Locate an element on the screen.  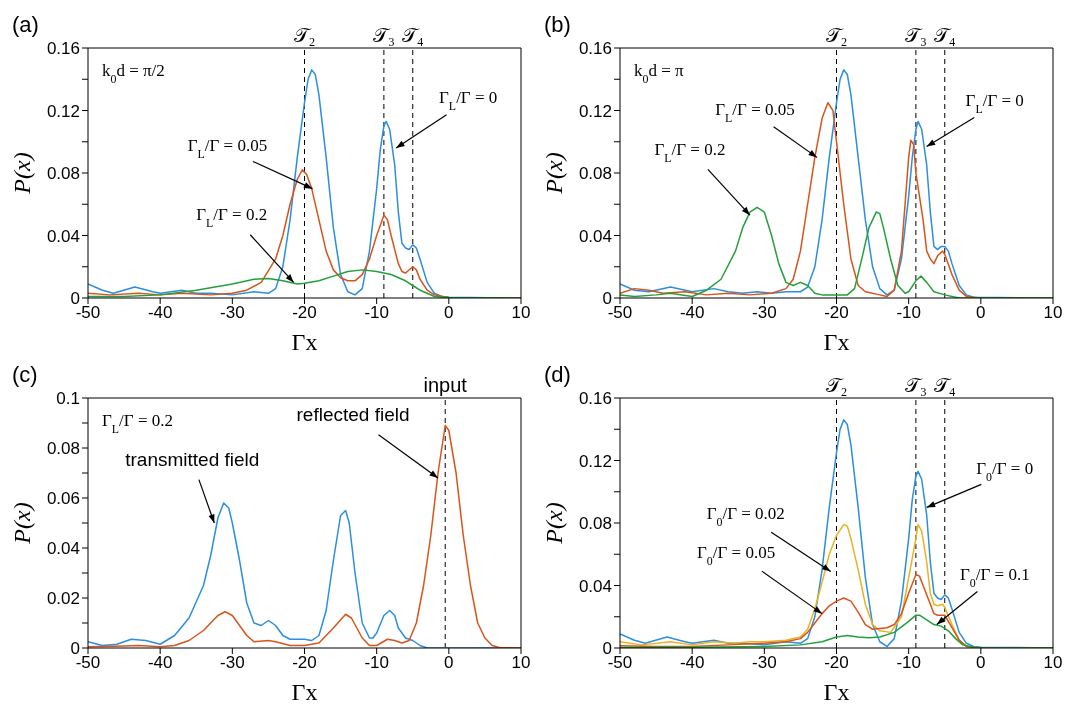
ref-line-label: input is located at coordinates (445, 385).